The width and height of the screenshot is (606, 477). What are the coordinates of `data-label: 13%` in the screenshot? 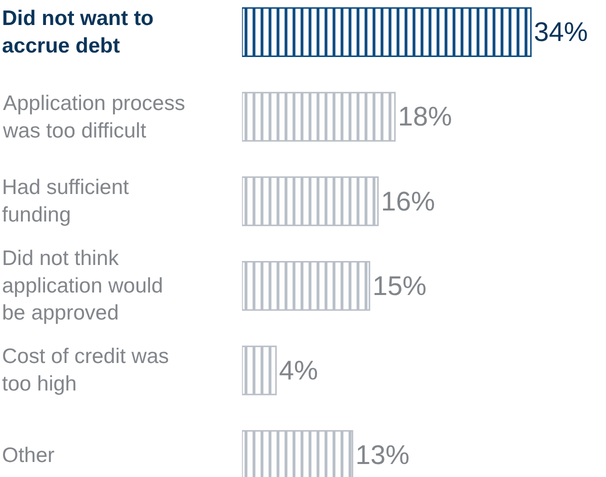 It's located at (382, 455).